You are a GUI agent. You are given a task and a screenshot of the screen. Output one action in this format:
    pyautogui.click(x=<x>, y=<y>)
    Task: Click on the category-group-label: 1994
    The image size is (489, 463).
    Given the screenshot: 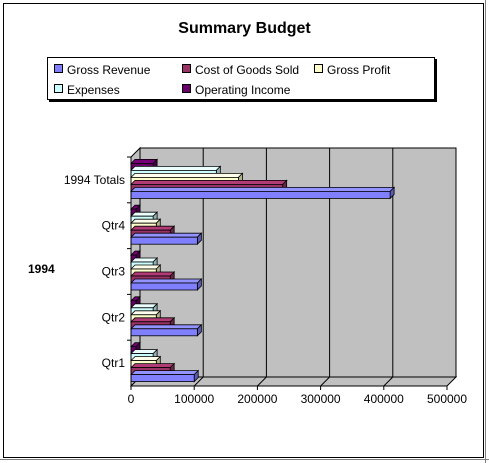 What is the action you would take?
    pyautogui.click(x=41, y=269)
    